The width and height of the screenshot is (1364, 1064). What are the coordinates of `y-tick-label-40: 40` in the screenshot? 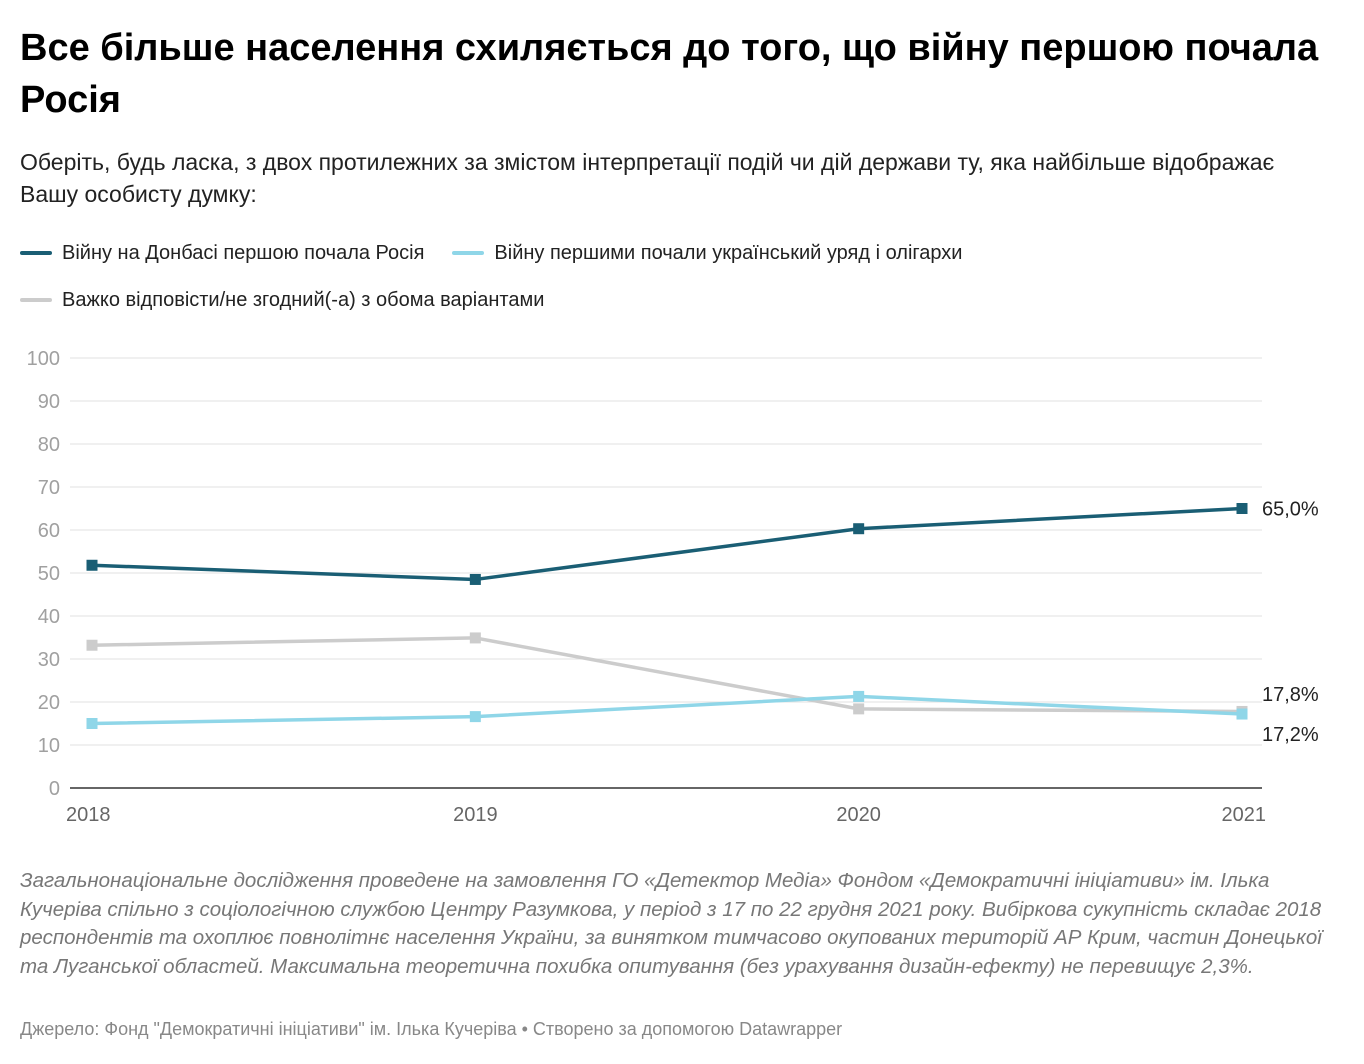 It's located at (49, 617).